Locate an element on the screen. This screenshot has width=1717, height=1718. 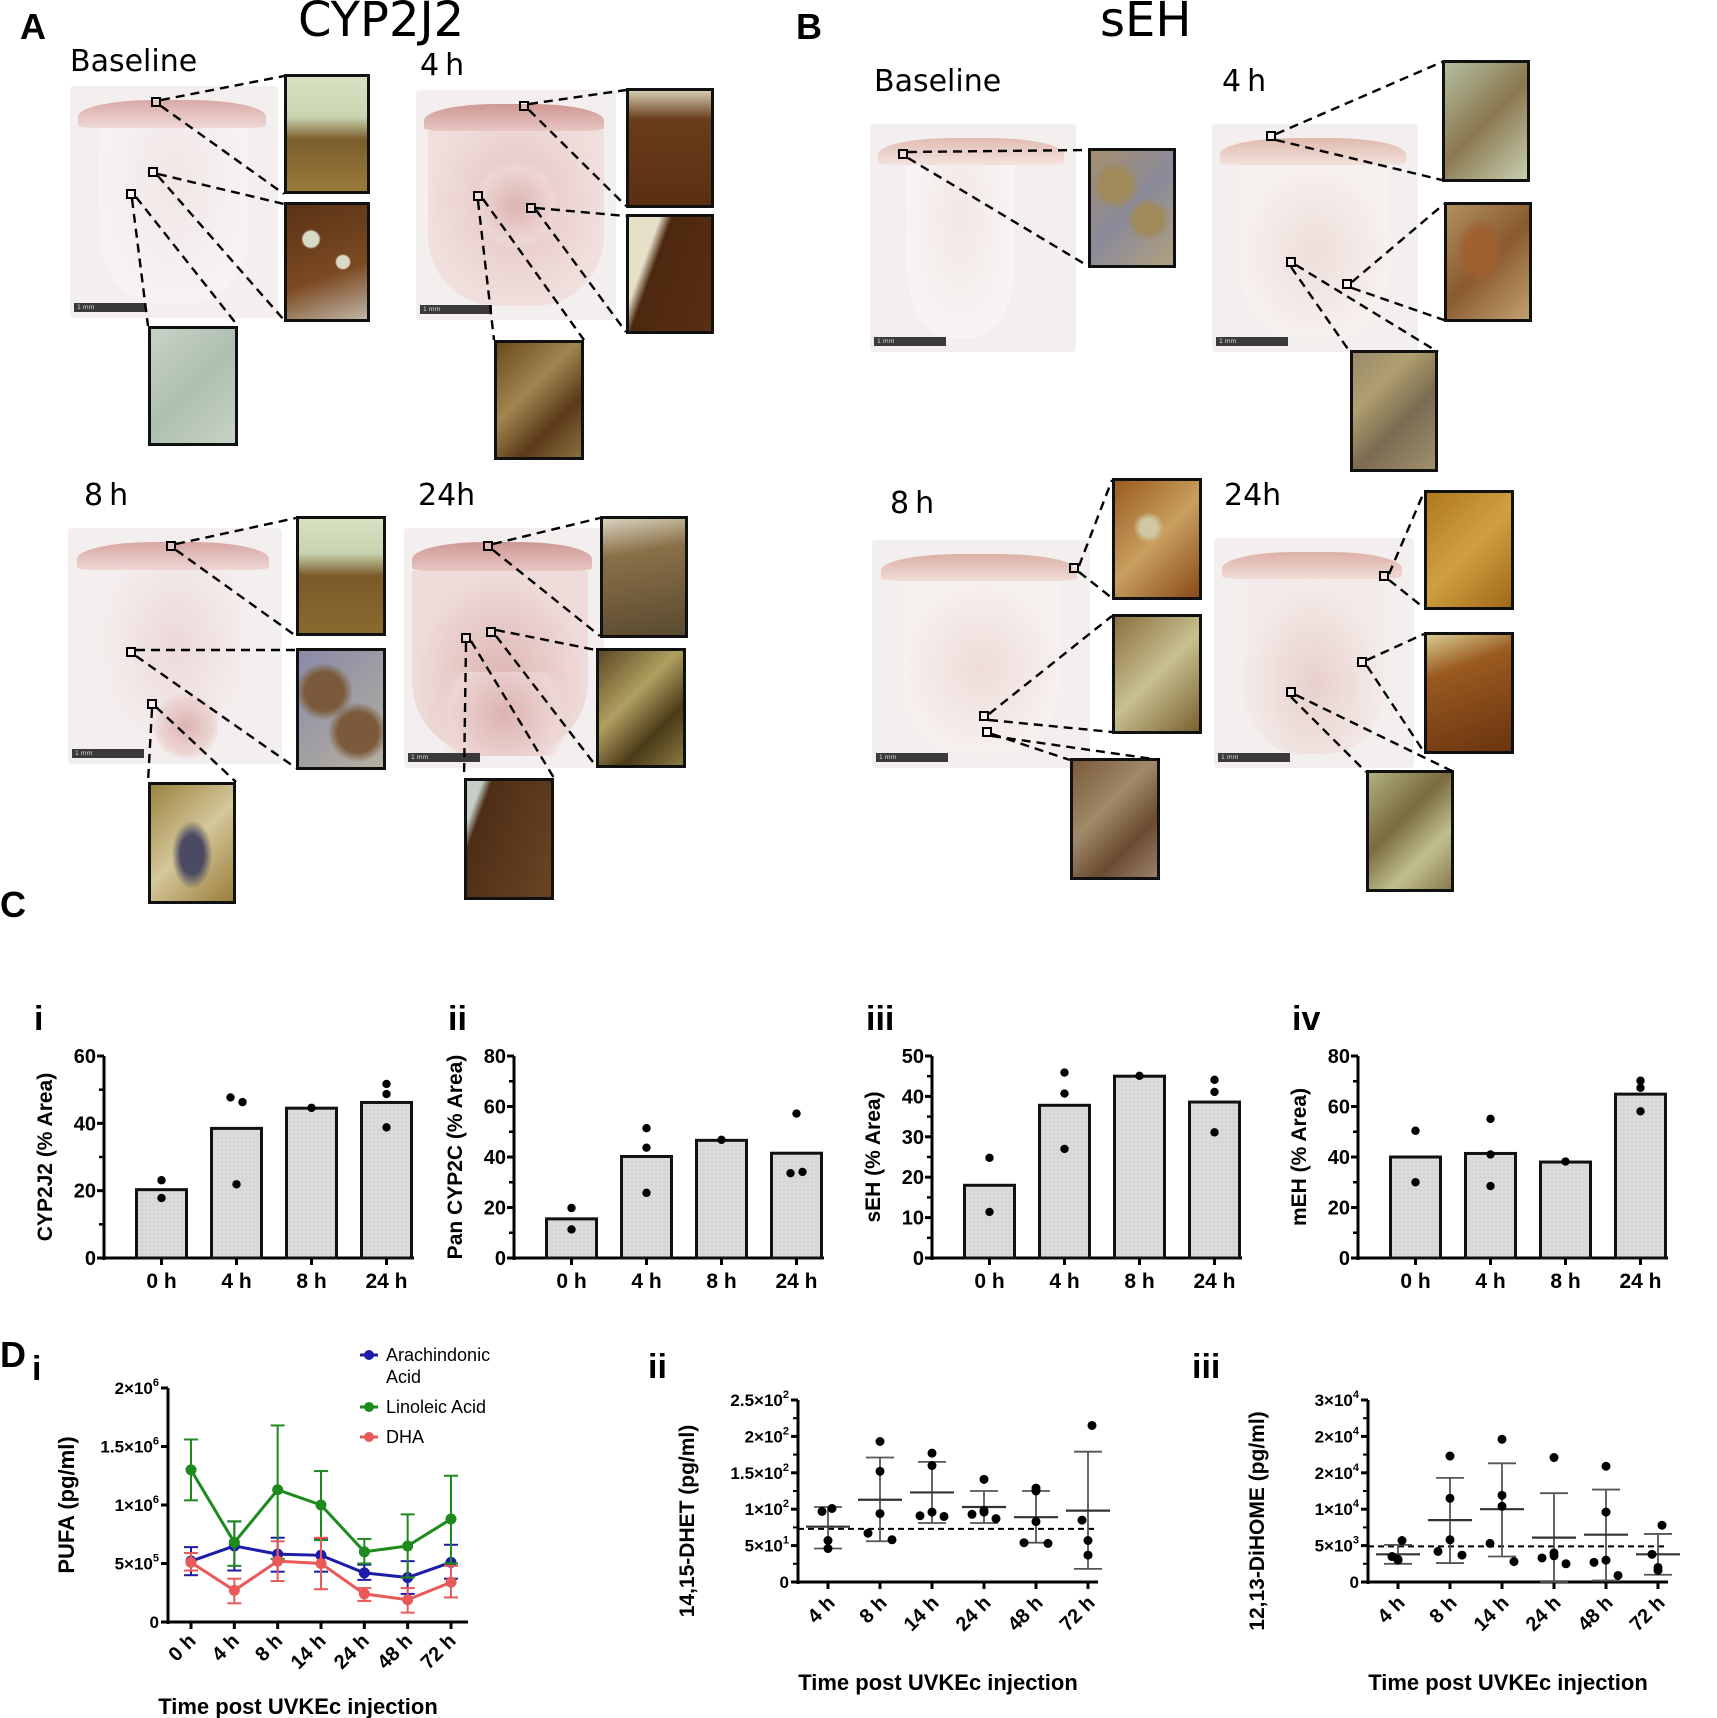
inset-a-24h-follicle is located at coordinates (641, 708).